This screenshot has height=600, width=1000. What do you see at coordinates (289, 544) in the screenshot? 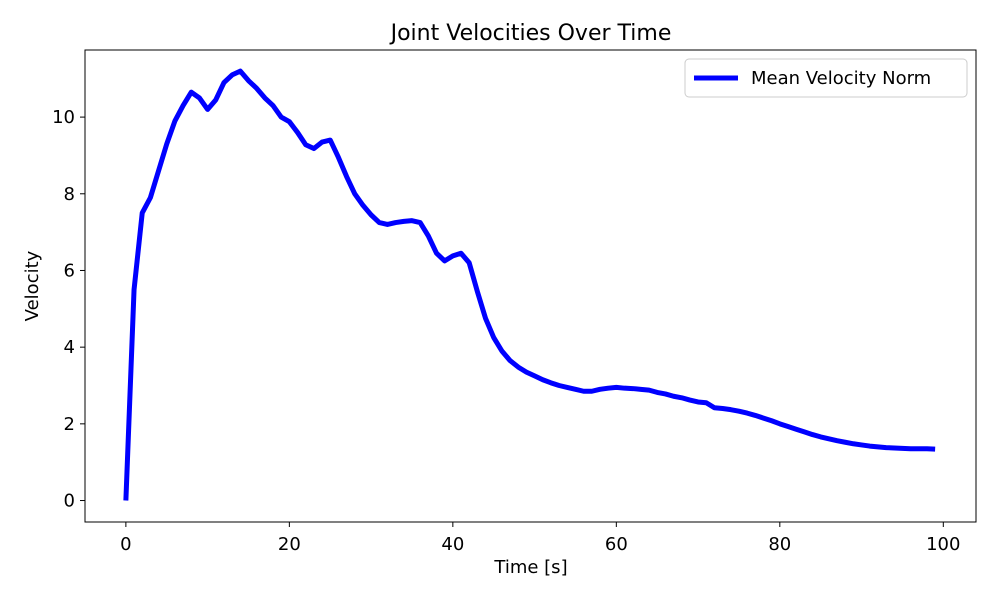
I see `x-tick-label: 20` at bounding box center [289, 544].